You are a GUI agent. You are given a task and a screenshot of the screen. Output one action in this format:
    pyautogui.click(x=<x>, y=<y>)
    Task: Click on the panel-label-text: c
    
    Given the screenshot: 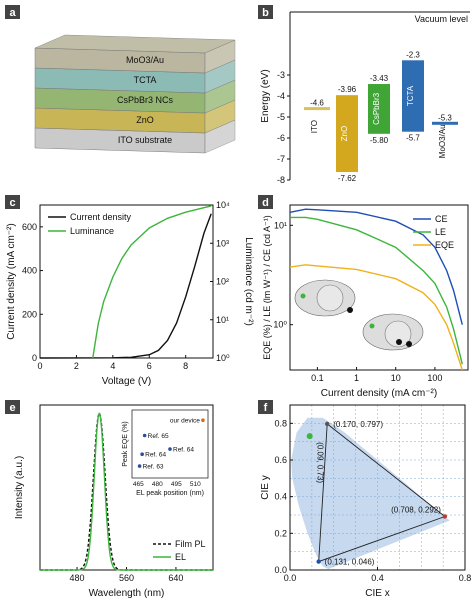 What is the action you would take?
    pyautogui.click(x=12, y=203)
    